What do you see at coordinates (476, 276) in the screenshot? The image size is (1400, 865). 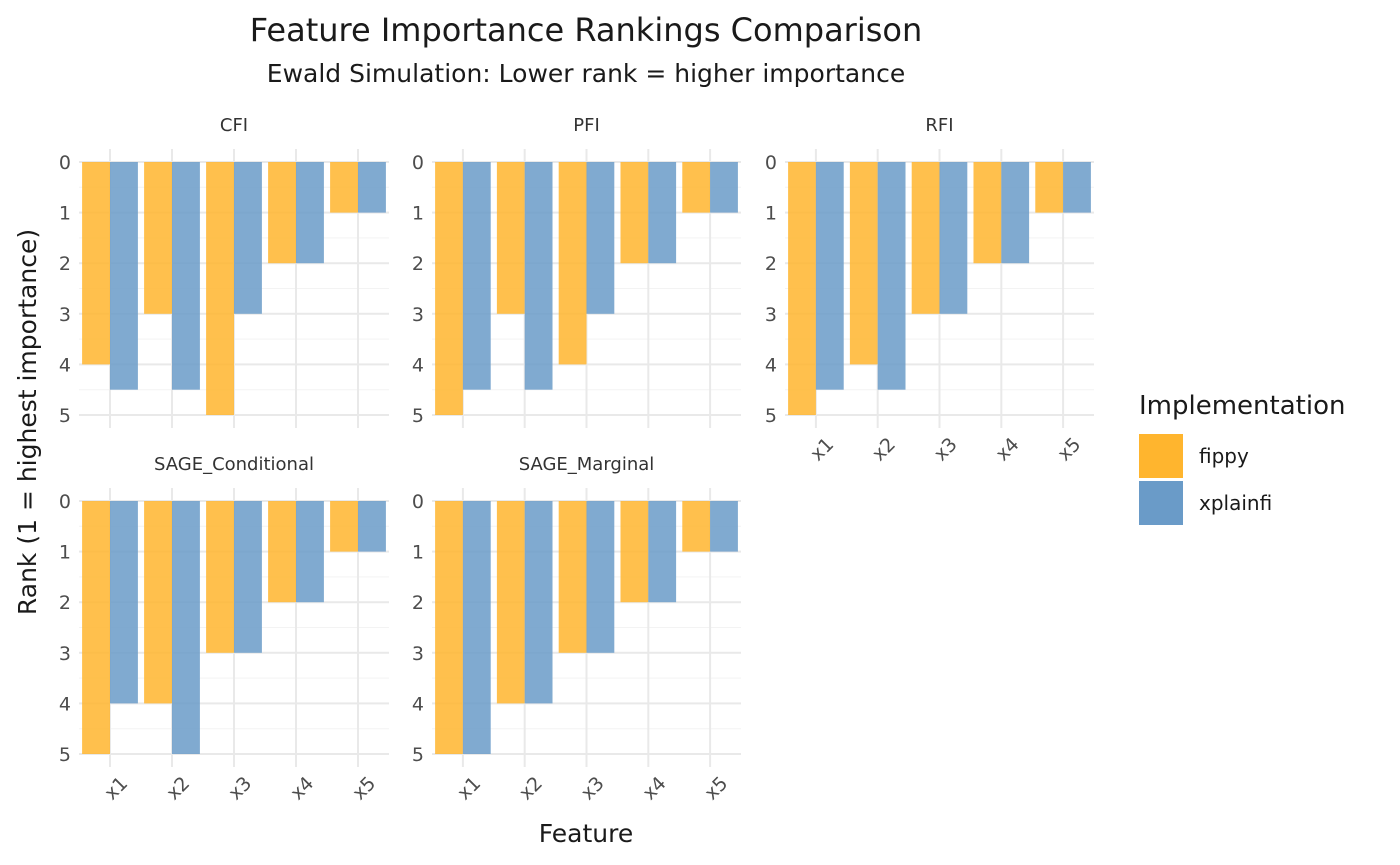 I see `bar-pfi-xplainfi-x1` at bounding box center [476, 276].